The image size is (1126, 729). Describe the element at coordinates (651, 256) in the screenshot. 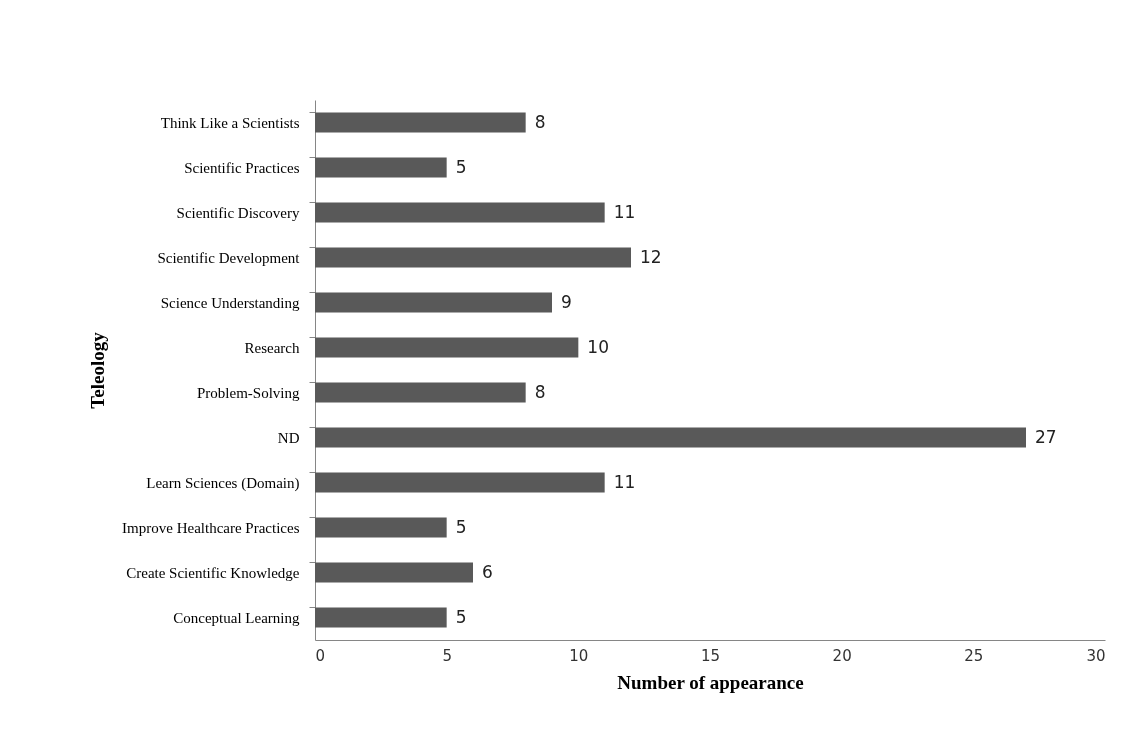

I see `data-label: 12` at that location.